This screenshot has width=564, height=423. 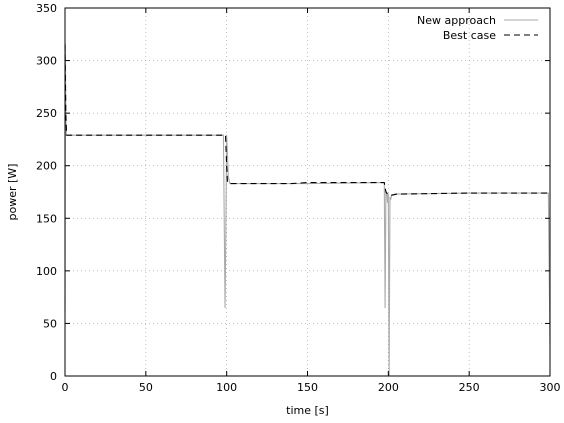 I want to click on y-tick-label: 100, so click(x=46, y=271).